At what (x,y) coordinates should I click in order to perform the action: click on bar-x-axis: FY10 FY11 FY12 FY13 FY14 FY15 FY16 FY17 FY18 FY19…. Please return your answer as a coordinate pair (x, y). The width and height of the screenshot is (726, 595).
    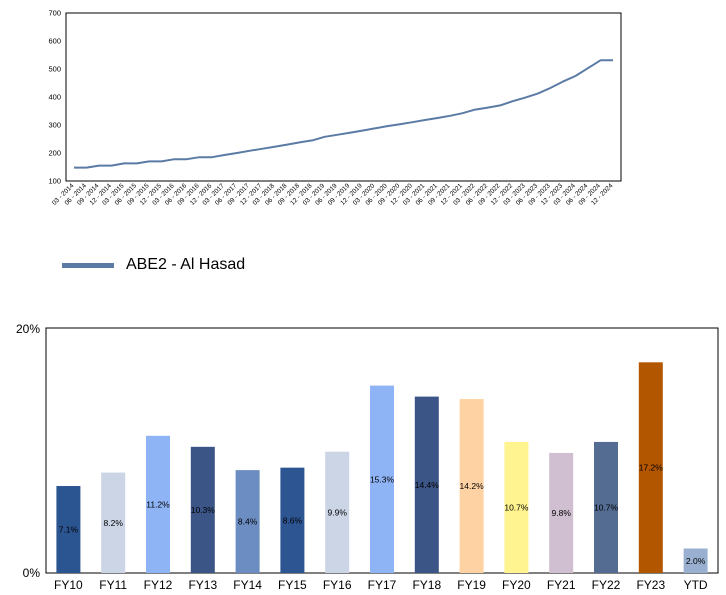
    Looking at the image, I should click on (381, 585).